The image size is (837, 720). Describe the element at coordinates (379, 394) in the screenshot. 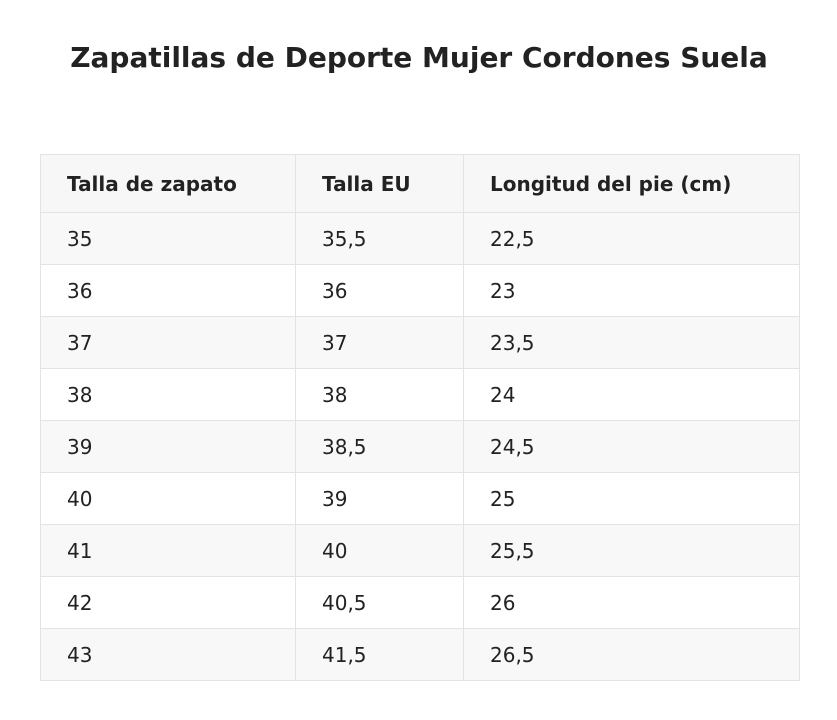

I see `cell-eu-size: 38` at that location.